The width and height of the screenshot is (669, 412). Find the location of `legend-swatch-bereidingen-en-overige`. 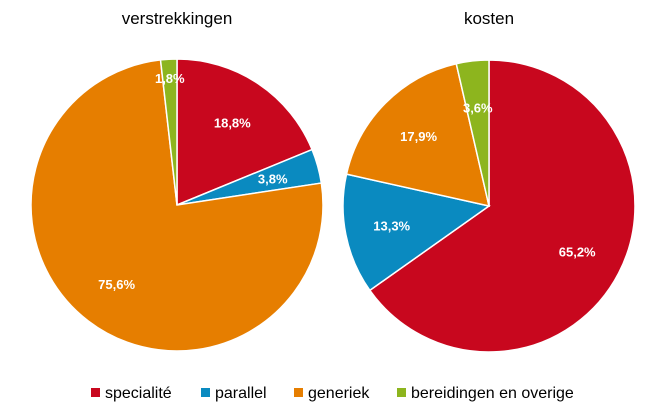

legend-swatch-bereidingen-en-overige is located at coordinates (401, 392).